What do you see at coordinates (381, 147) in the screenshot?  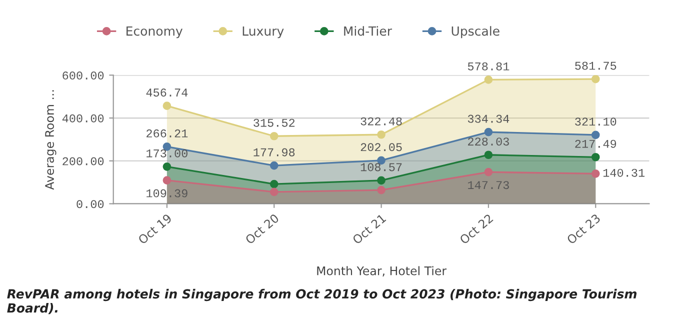 I see `data-label: 202.05` at bounding box center [381, 147].